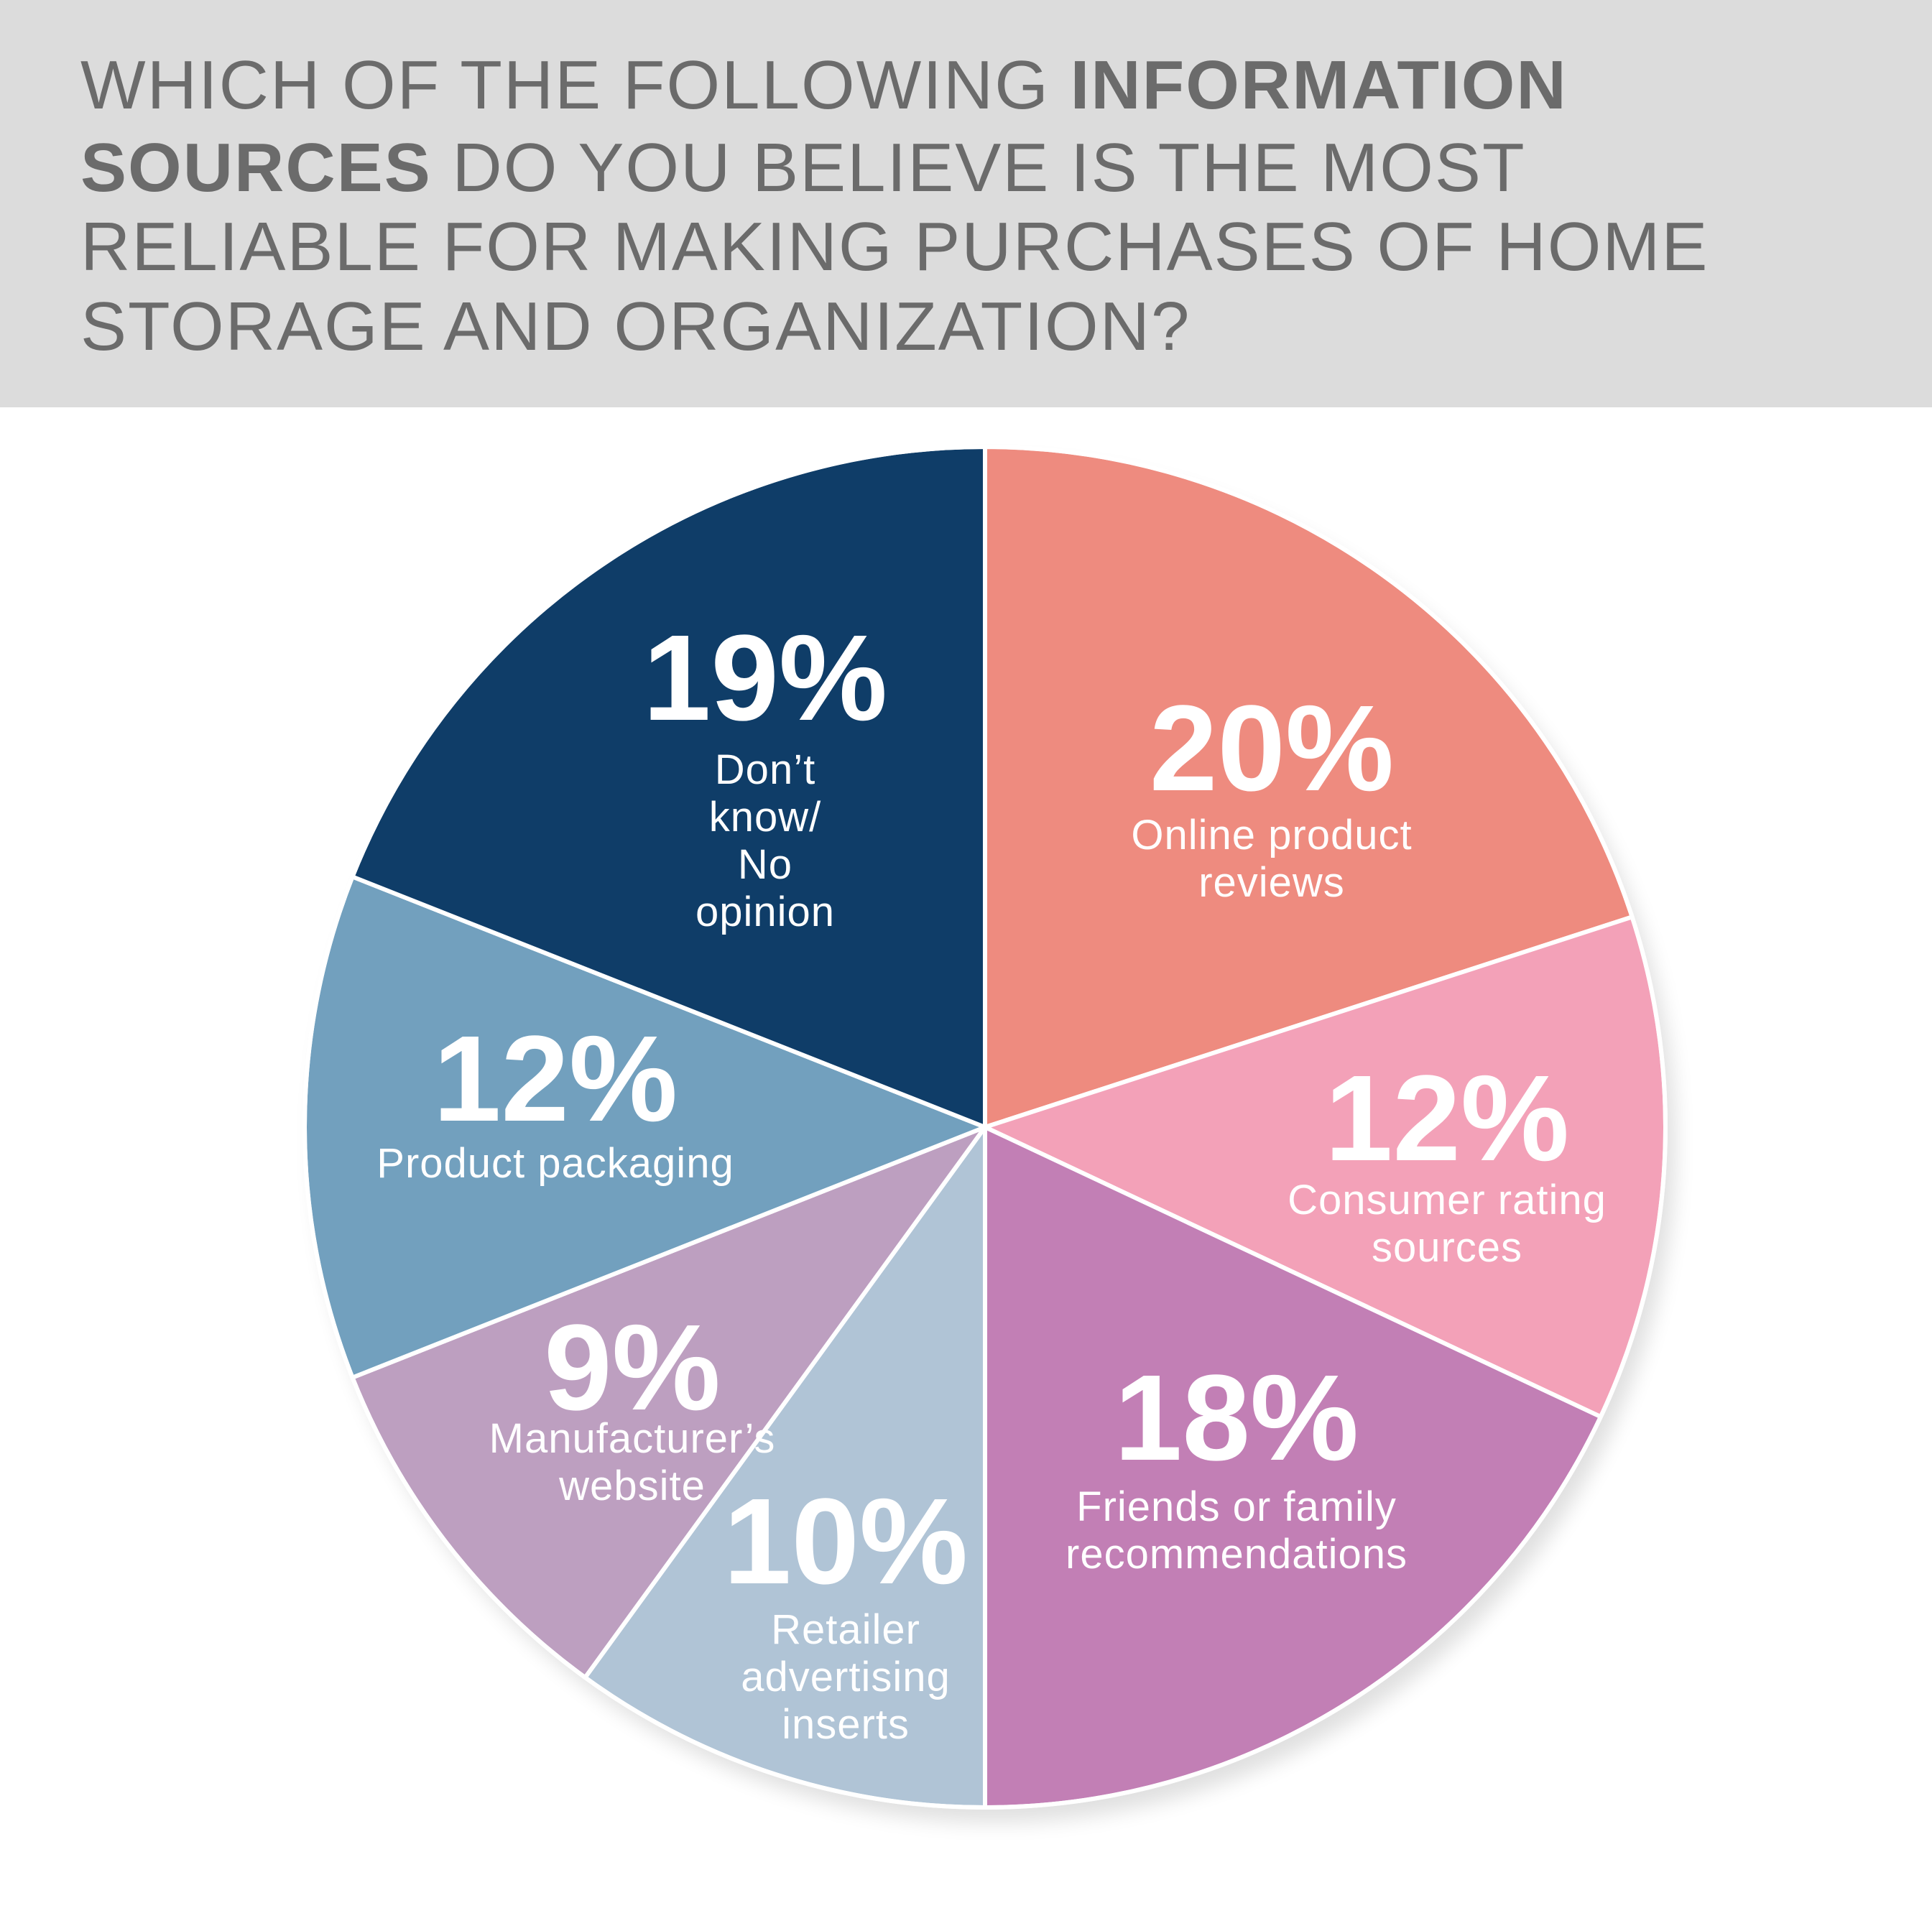 This screenshot has height=1931, width=1932. I want to click on title-line: STORAGE AND ORGANIZATION?, so click(635, 326).